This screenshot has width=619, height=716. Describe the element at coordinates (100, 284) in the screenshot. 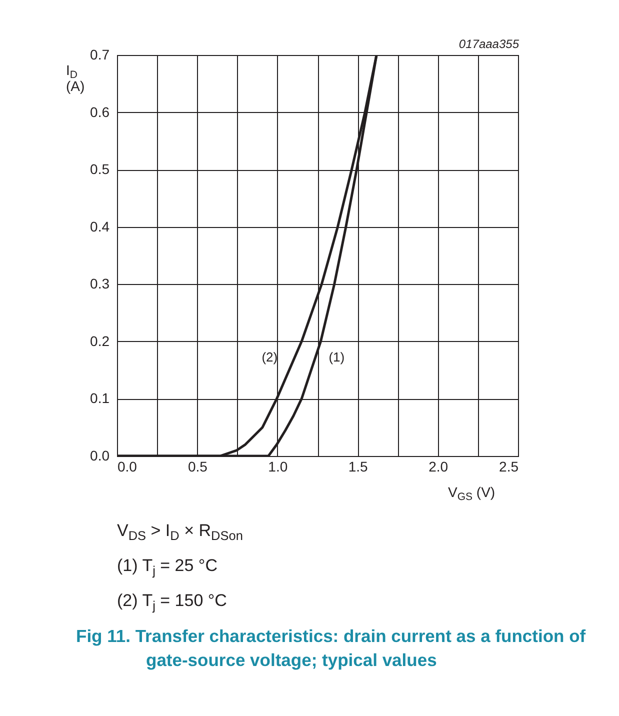

I see `y-tick-label: 0.3` at that location.